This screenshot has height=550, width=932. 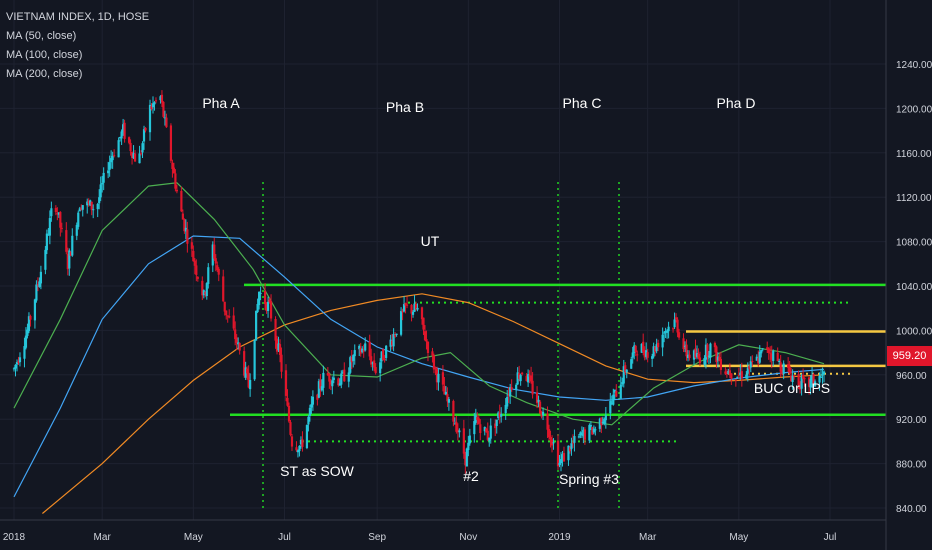 I want to click on annotation-label: #2, so click(x=471, y=476).